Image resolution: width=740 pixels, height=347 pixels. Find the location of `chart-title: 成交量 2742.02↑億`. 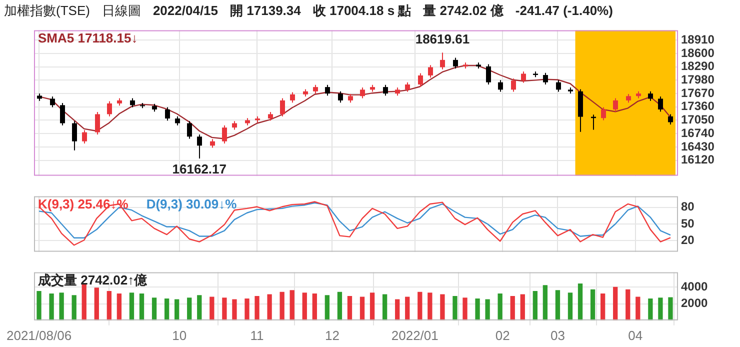

chart-title: 成交量 2742.02↑億 is located at coordinates (92, 280).